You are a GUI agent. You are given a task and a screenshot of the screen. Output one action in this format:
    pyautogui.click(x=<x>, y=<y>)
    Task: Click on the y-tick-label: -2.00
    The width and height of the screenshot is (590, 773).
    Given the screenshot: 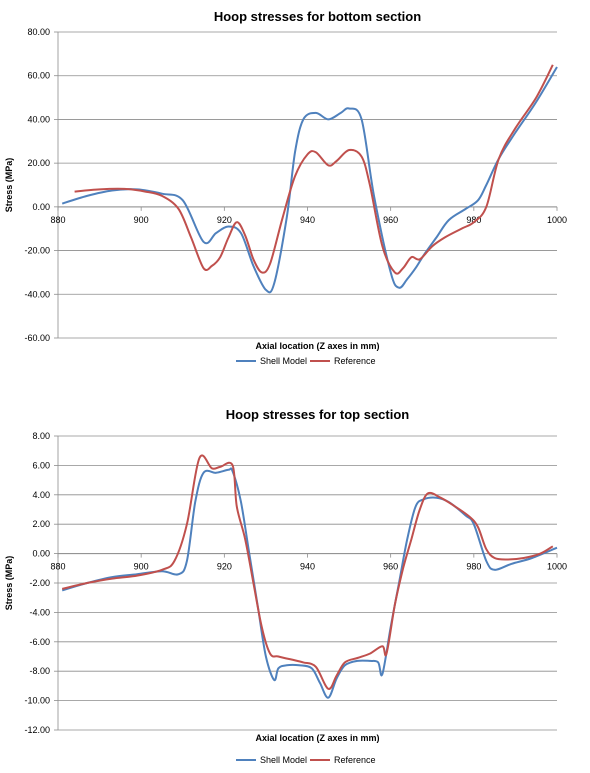 What is the action you would take?
    pyautogui.click(x=39, y=583)
    